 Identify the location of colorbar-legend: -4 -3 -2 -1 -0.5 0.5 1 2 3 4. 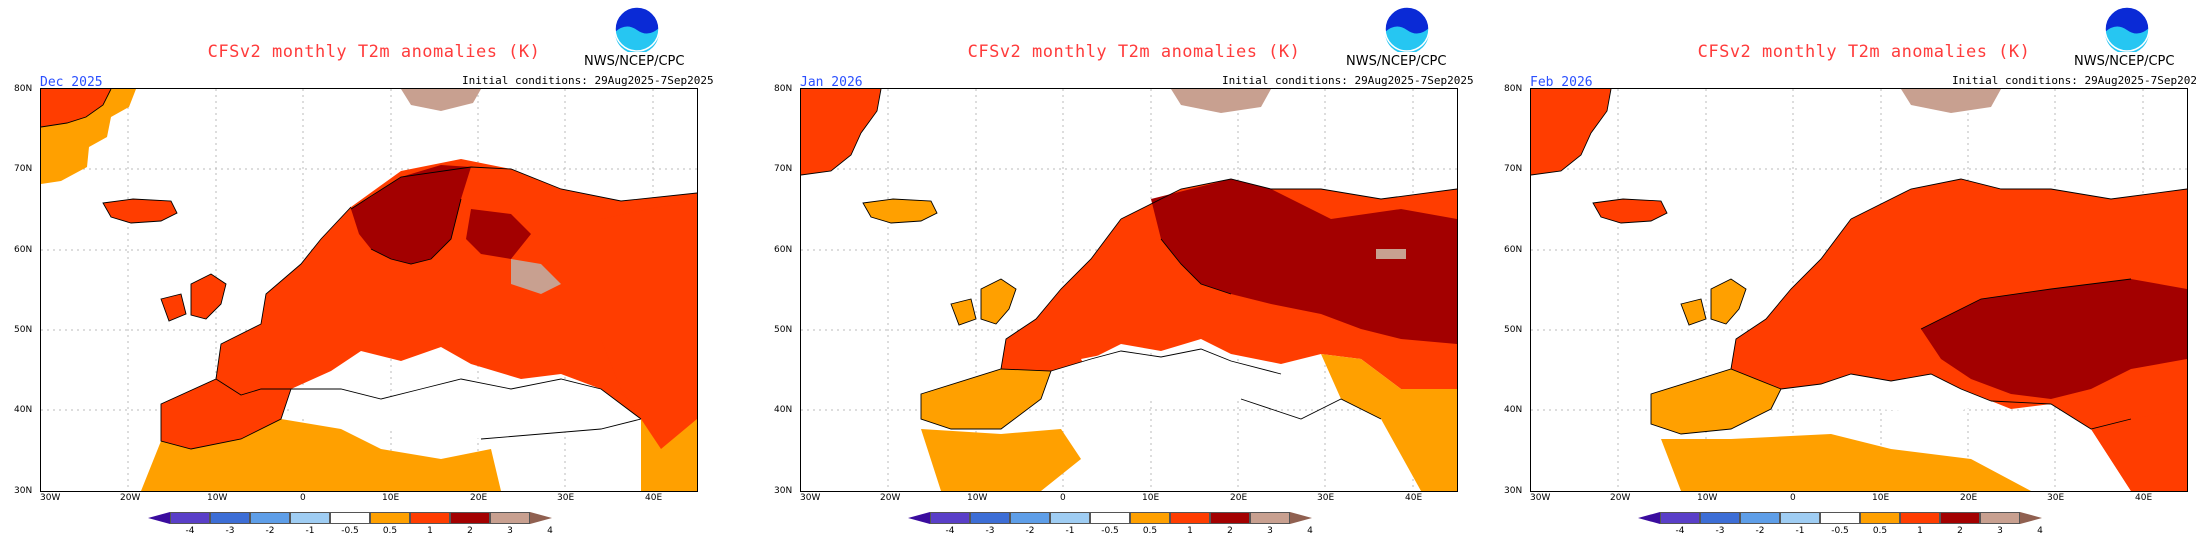
(1859, 524).